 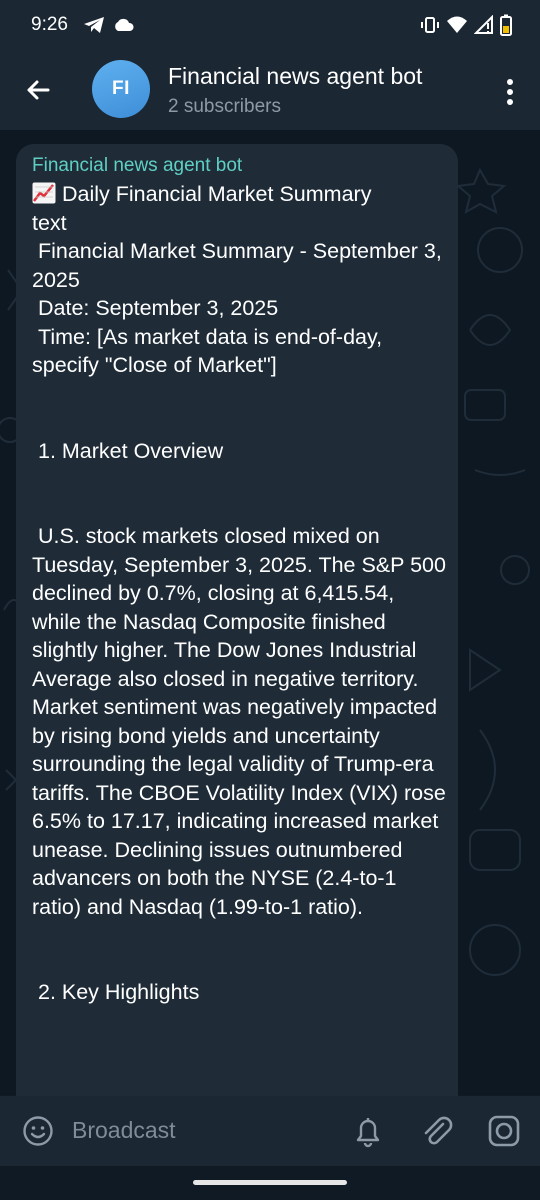 What do you see at coordinates (38, 1131) in the screenshot?
I see `emoji-icon` at bounding box center [38, 1131].